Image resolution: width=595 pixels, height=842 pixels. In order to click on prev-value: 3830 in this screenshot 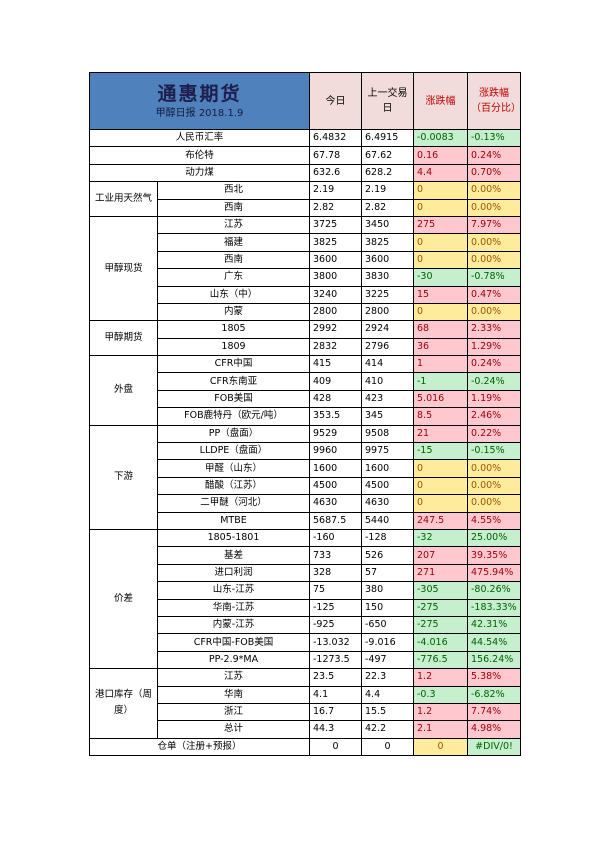, I will do `click(387, 277)`.